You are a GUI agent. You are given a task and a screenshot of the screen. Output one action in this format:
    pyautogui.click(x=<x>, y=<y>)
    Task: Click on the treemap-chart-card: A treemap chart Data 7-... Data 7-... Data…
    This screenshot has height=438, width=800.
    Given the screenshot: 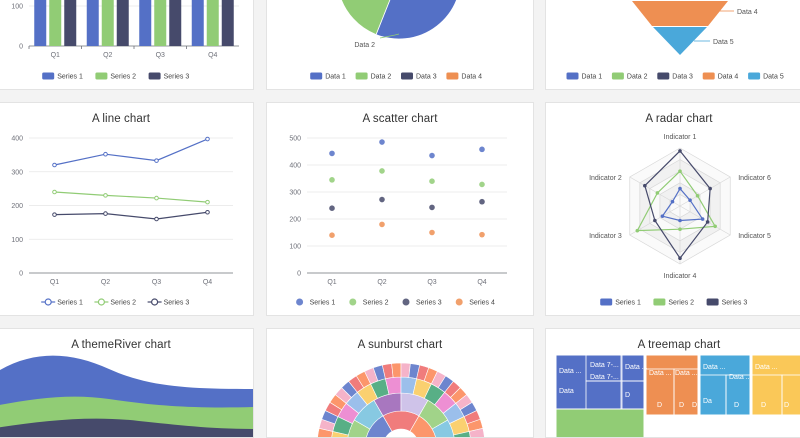 What is the action you would take?
    pyautogui.click(x=672, y=383)
    